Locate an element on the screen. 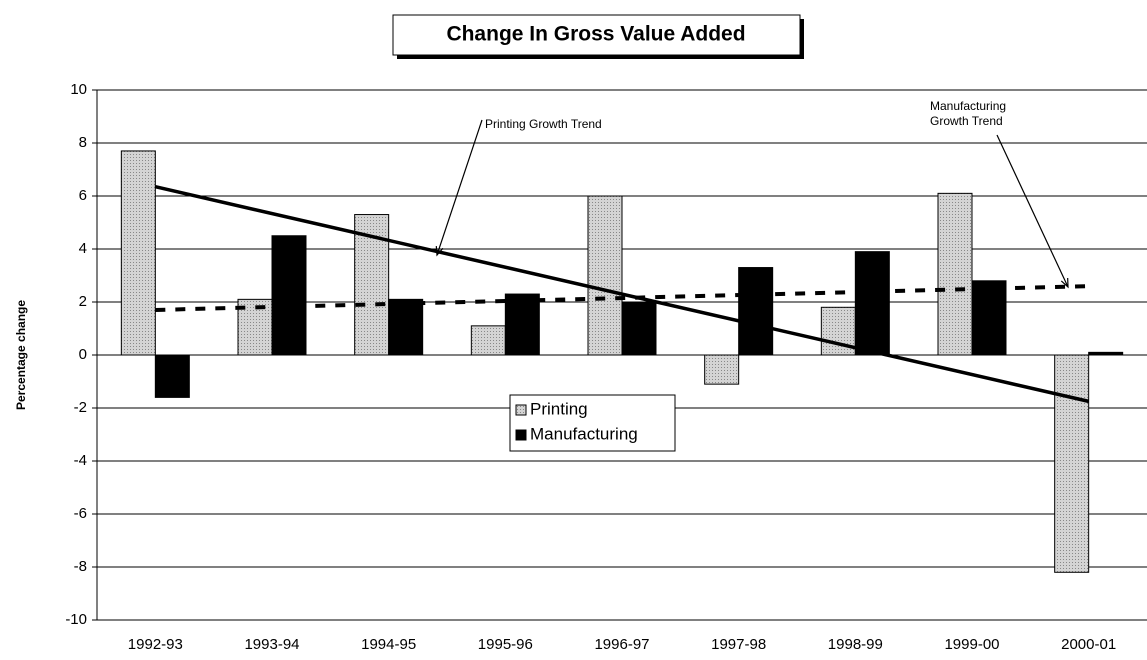 The width and height of the screenshot is (1147, 660). x-tick-label: 1996-97 is located at coordinates (621, 644).